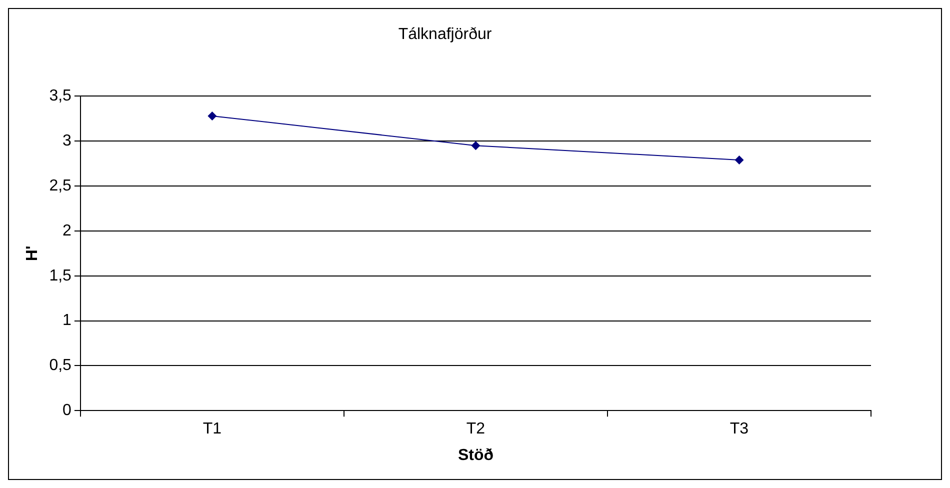 This screenshot has height=488, width=950. I want to click on y-tick-label: 2, so click(67, 231).